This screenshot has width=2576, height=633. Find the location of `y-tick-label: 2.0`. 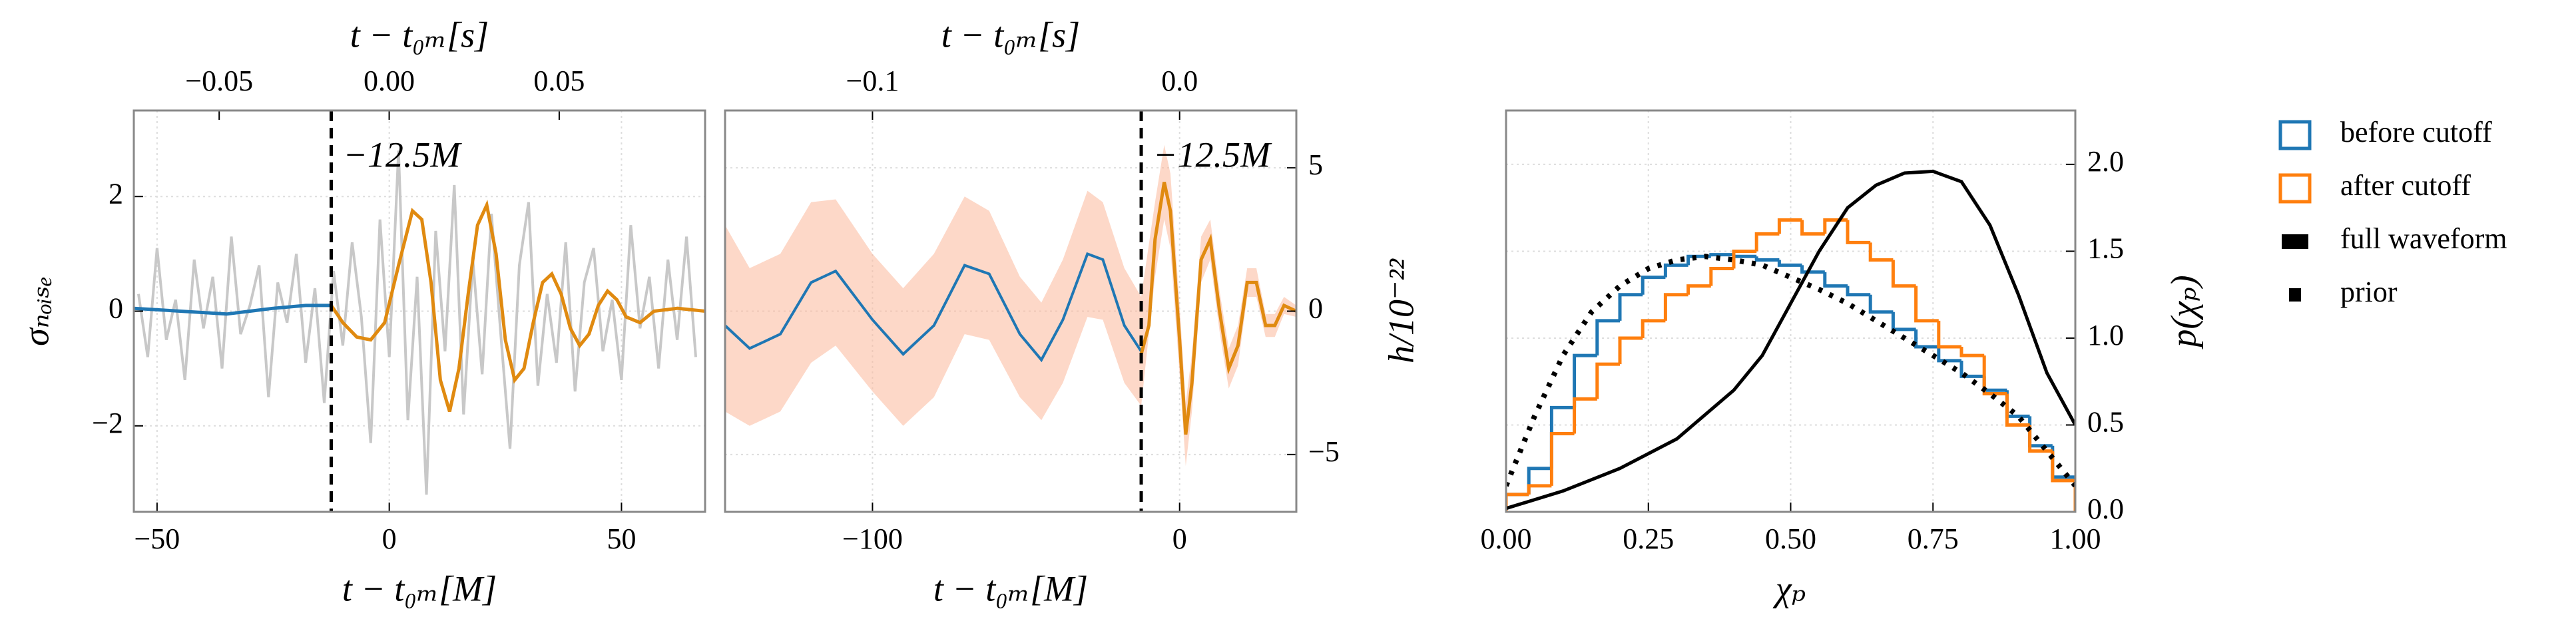

y-tick-label: 2.0 is located at coordinates (2106, 161).